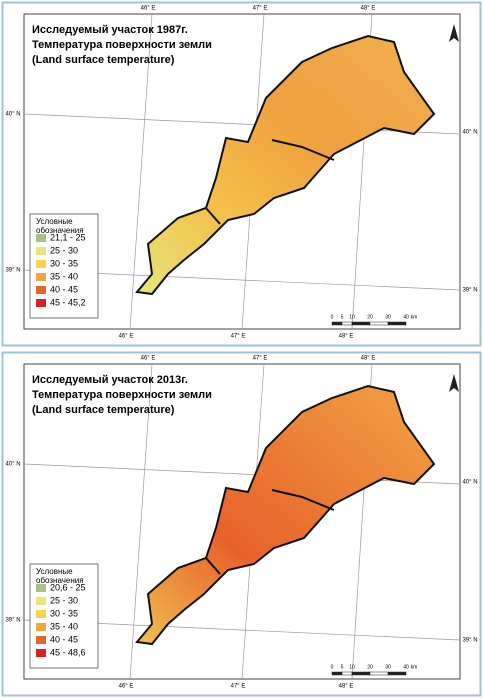 Image resolution: width=484 pixels, height=699 pixels. What do you see at coordinates (110, 30) in the screenshot?
I see `map-title: Исследуемый участок 1987г.` at bounding box center [110, 30].